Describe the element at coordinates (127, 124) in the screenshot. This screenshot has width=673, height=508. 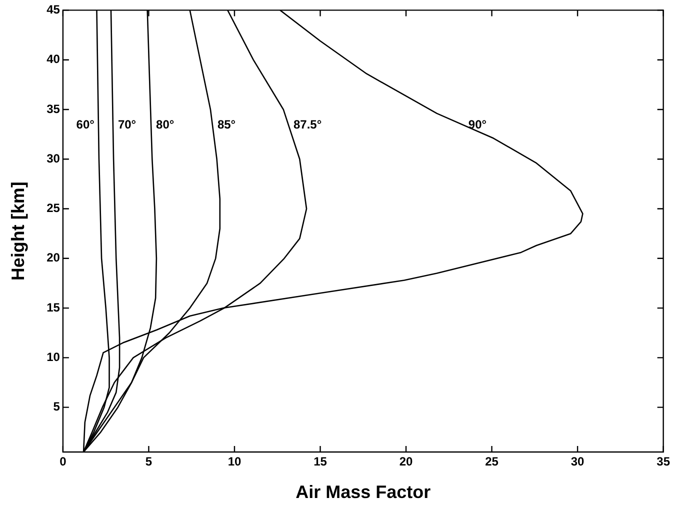
I see `series-label: 70°` at that location.